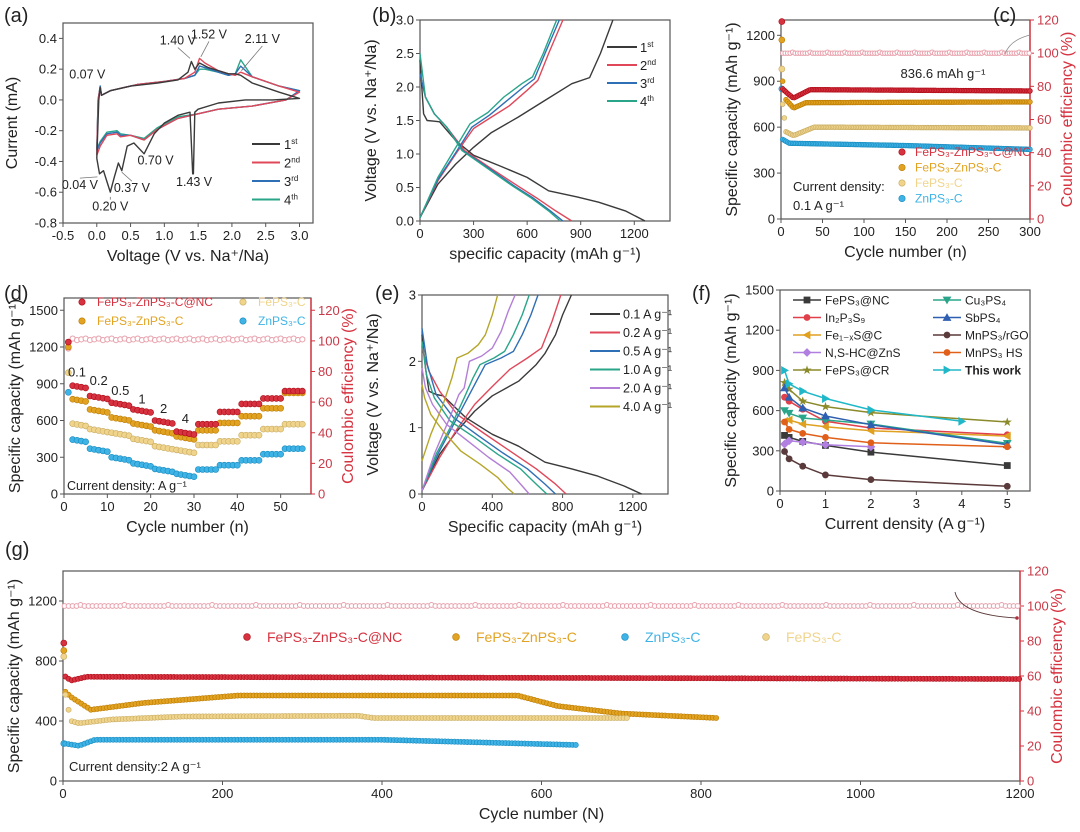 This screenshot has height=832, width=1080. What do you see at coordinates (184, 53) in the screenshot?
I see `annotation-arrow` at bounding box center [184, 53].